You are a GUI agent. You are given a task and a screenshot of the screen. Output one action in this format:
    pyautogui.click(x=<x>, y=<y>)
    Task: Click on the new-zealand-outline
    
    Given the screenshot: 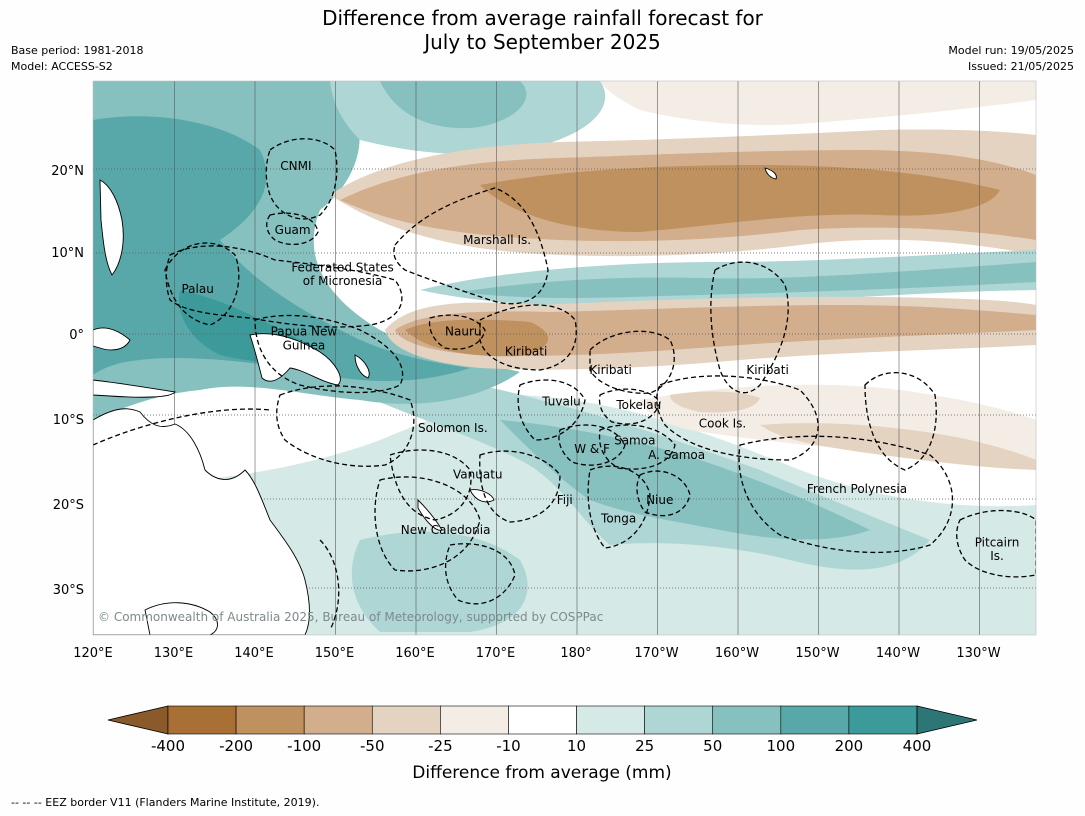 What is the action you would take?
    pyautogui.click(x=181, y=618)
    